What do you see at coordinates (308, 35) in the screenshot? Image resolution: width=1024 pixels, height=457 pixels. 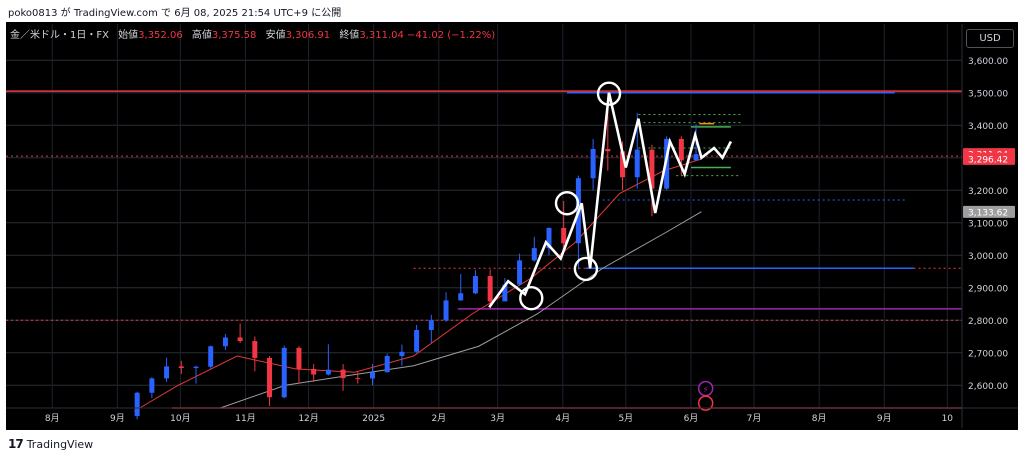 I see `low-value: 3,306.91` at bounding box center [308, 35].